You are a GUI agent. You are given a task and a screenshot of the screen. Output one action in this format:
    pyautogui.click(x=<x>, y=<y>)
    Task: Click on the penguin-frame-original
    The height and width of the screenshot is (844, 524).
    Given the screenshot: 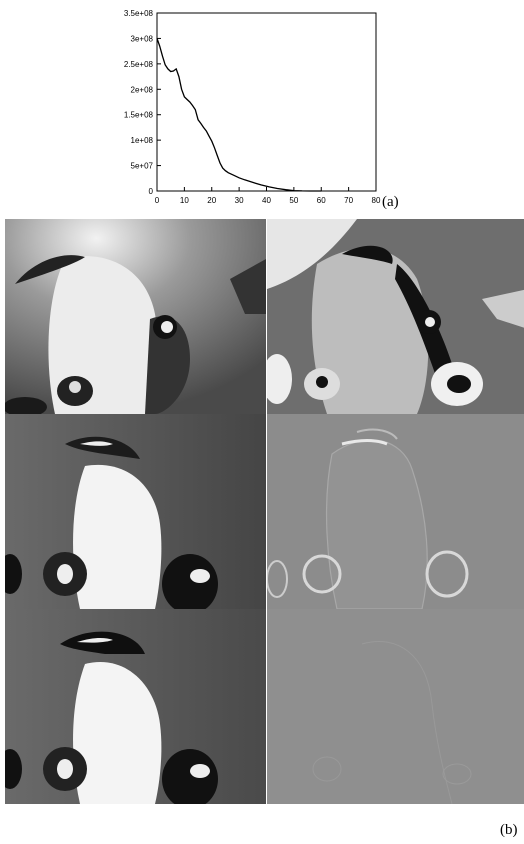 What is the action you would take?
    pyautogui.click(x=135, y=316)
    